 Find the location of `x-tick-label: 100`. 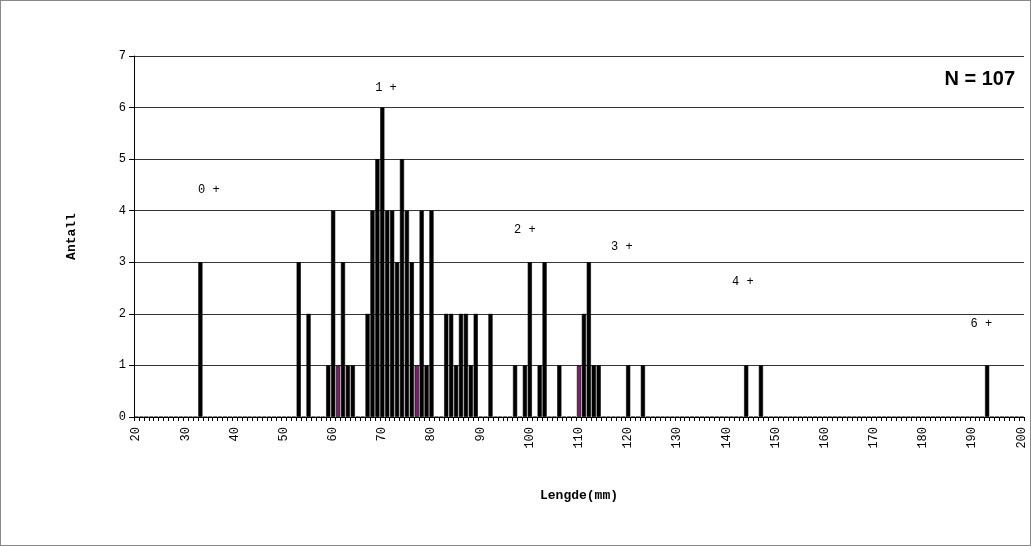

x-tick-label: 100 is located at coordinates (529, 438).